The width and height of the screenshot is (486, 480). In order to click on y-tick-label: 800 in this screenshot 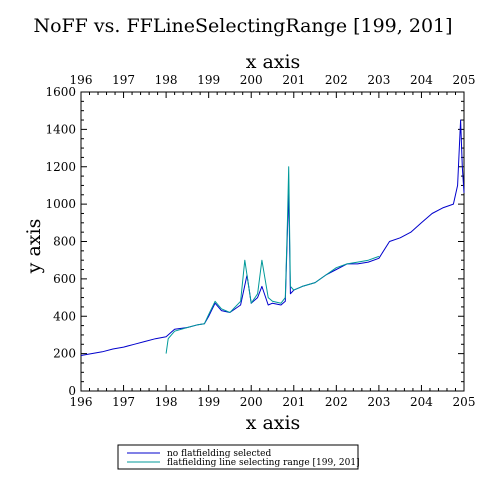, I will do `click(64, 242)`.